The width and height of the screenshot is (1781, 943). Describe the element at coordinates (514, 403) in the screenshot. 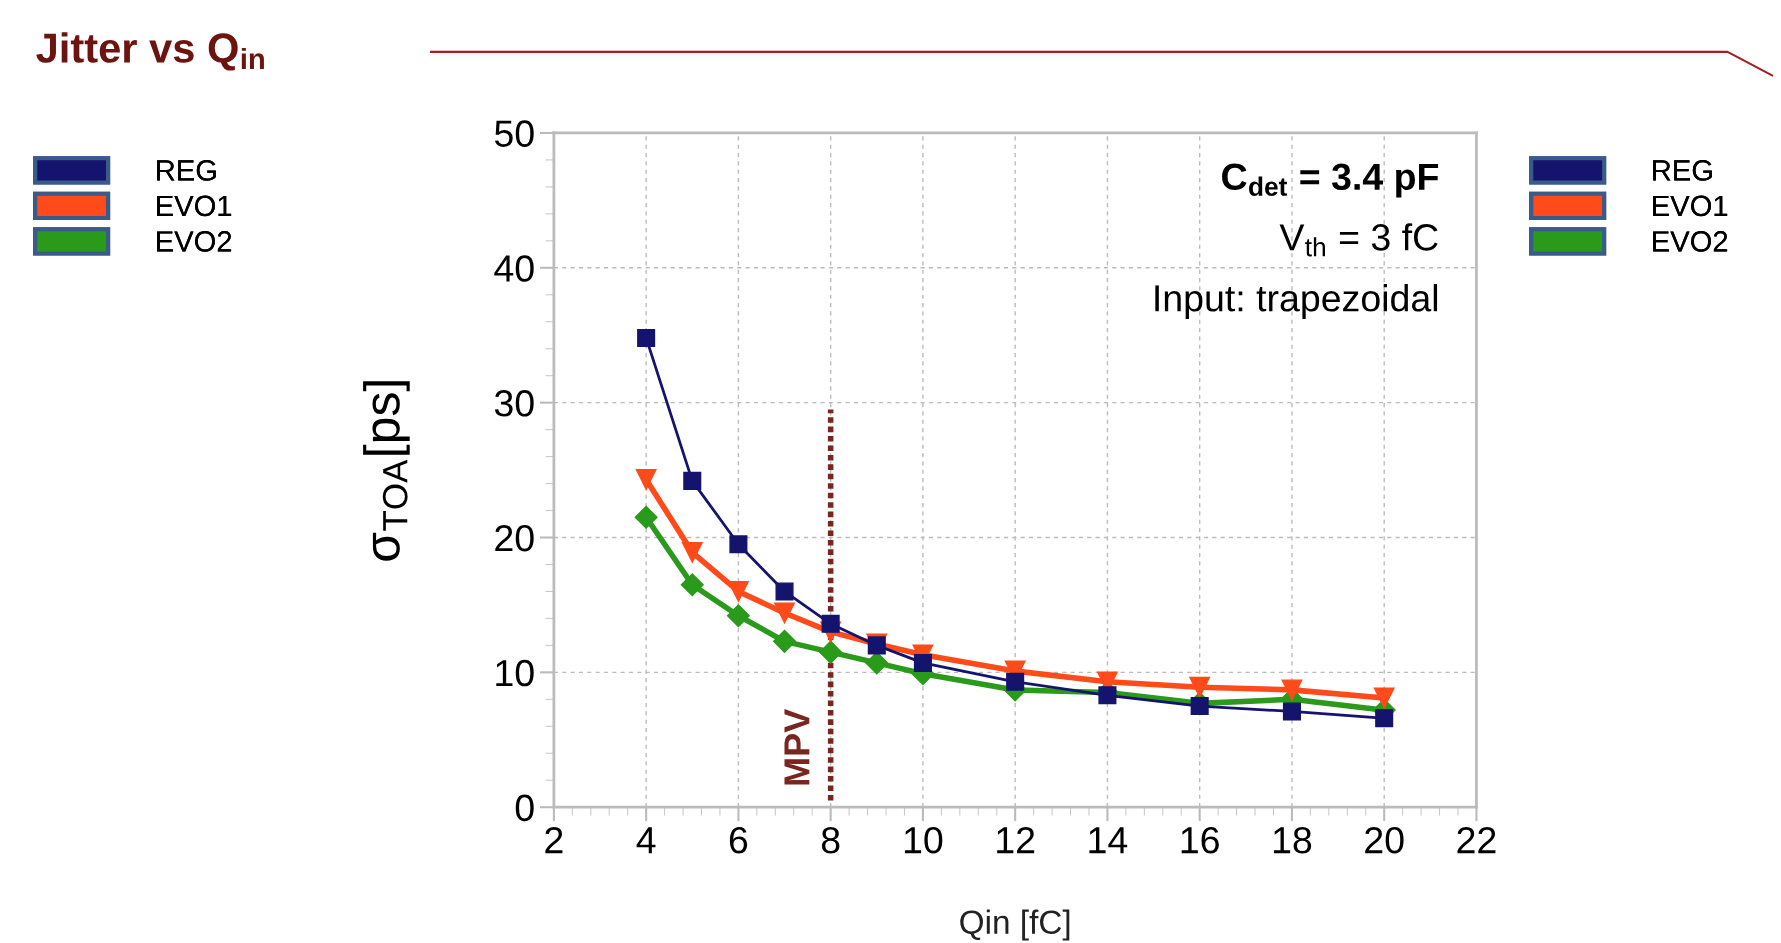

I see `y-tick-label: 30` at that location.